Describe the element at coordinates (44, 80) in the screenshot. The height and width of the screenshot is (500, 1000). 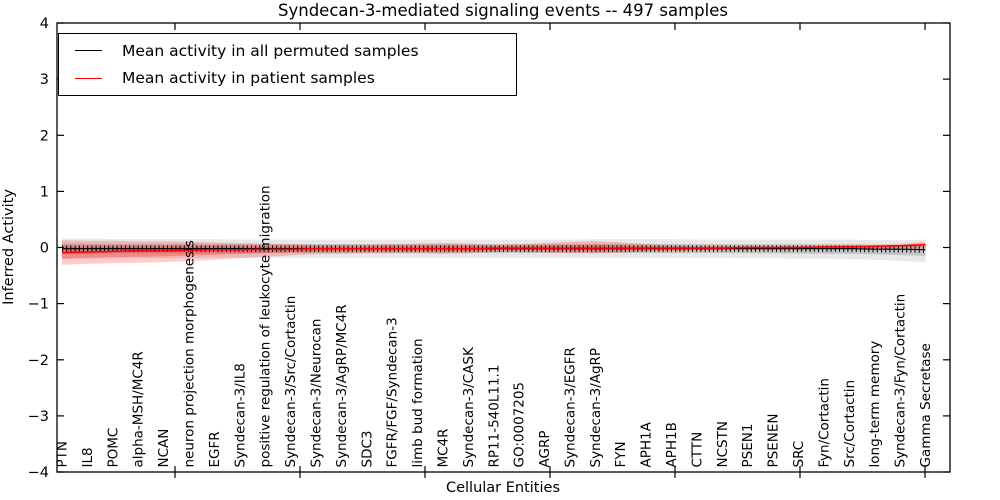
I see `y-tick-label: 3` at that location.